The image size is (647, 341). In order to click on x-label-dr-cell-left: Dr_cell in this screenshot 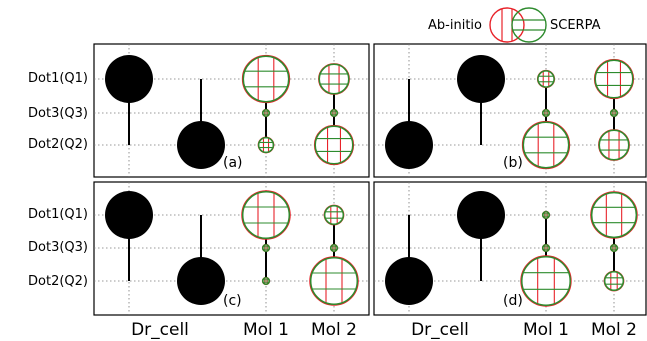, I will do `click(160, 330)`.